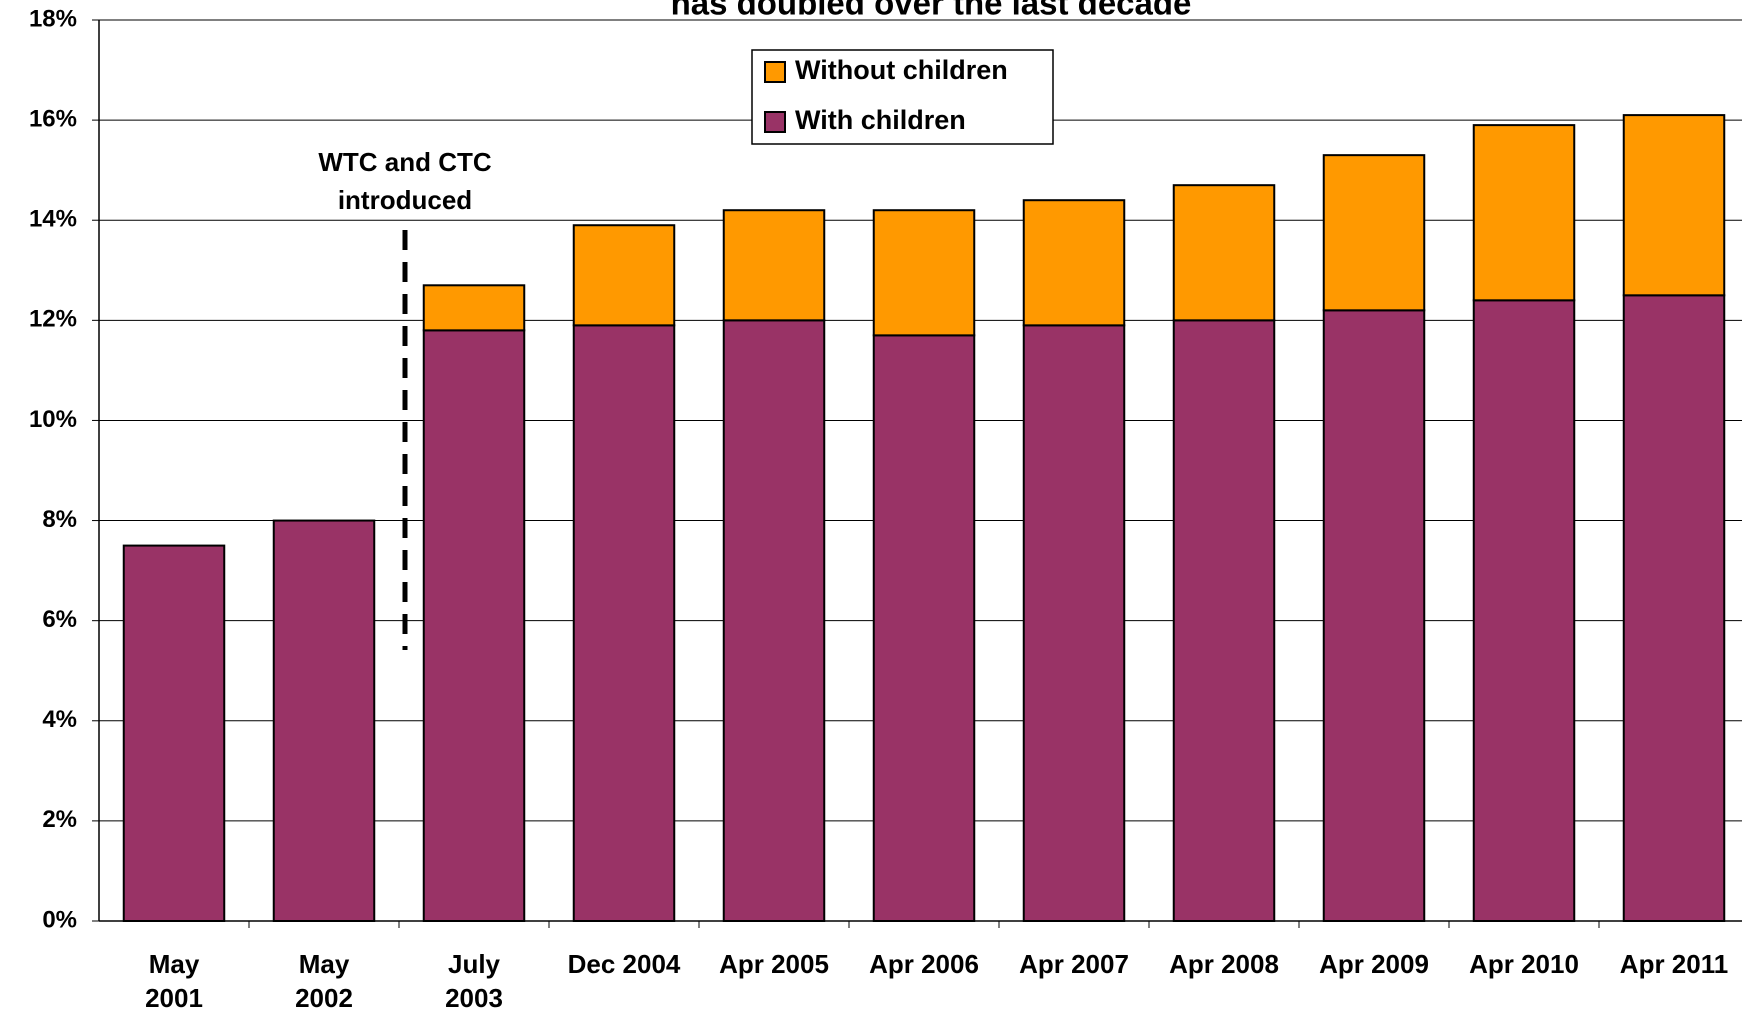  I want to click on y-tick-label: 12%, so click(53, 319).